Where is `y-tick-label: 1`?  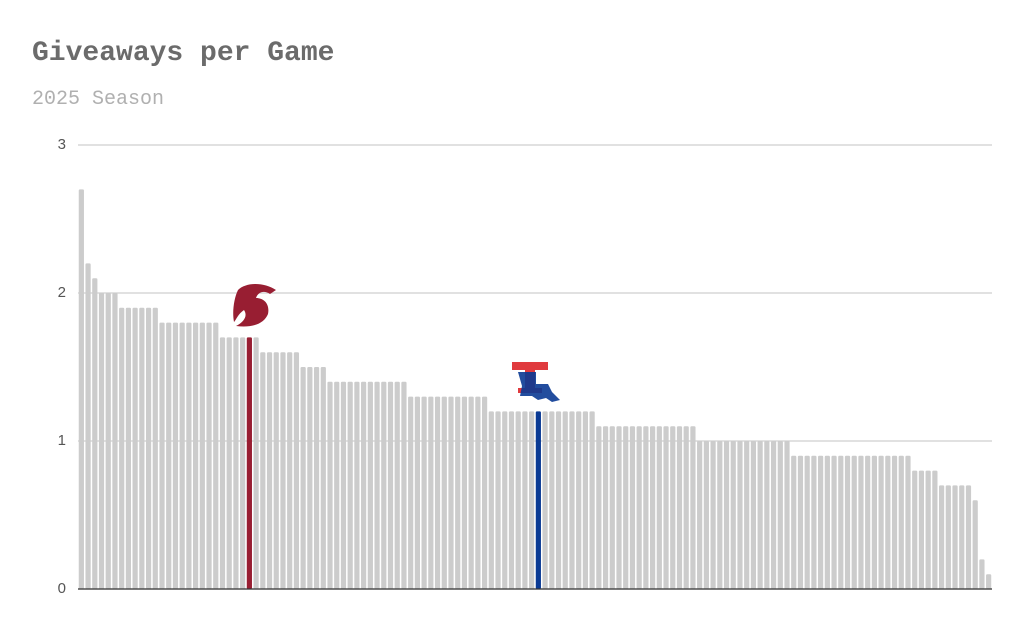
y-tick-label: 1 is located at coordinates (62, 440).